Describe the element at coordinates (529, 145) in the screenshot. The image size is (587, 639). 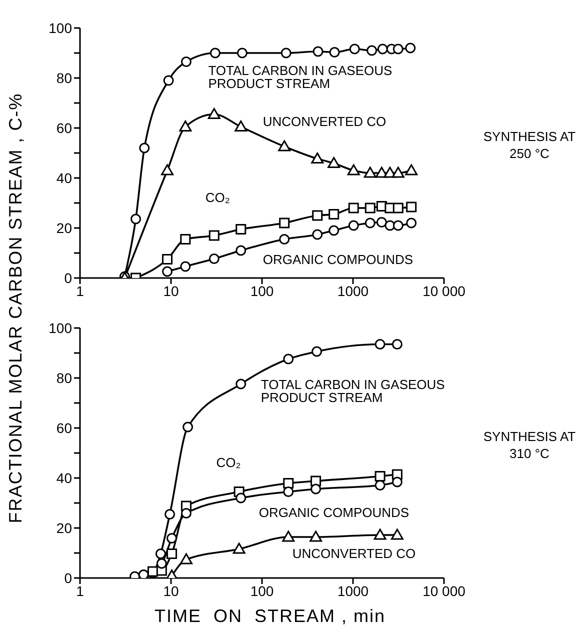
I see `text: SYNTHESIS AT 250 °C` at that location.